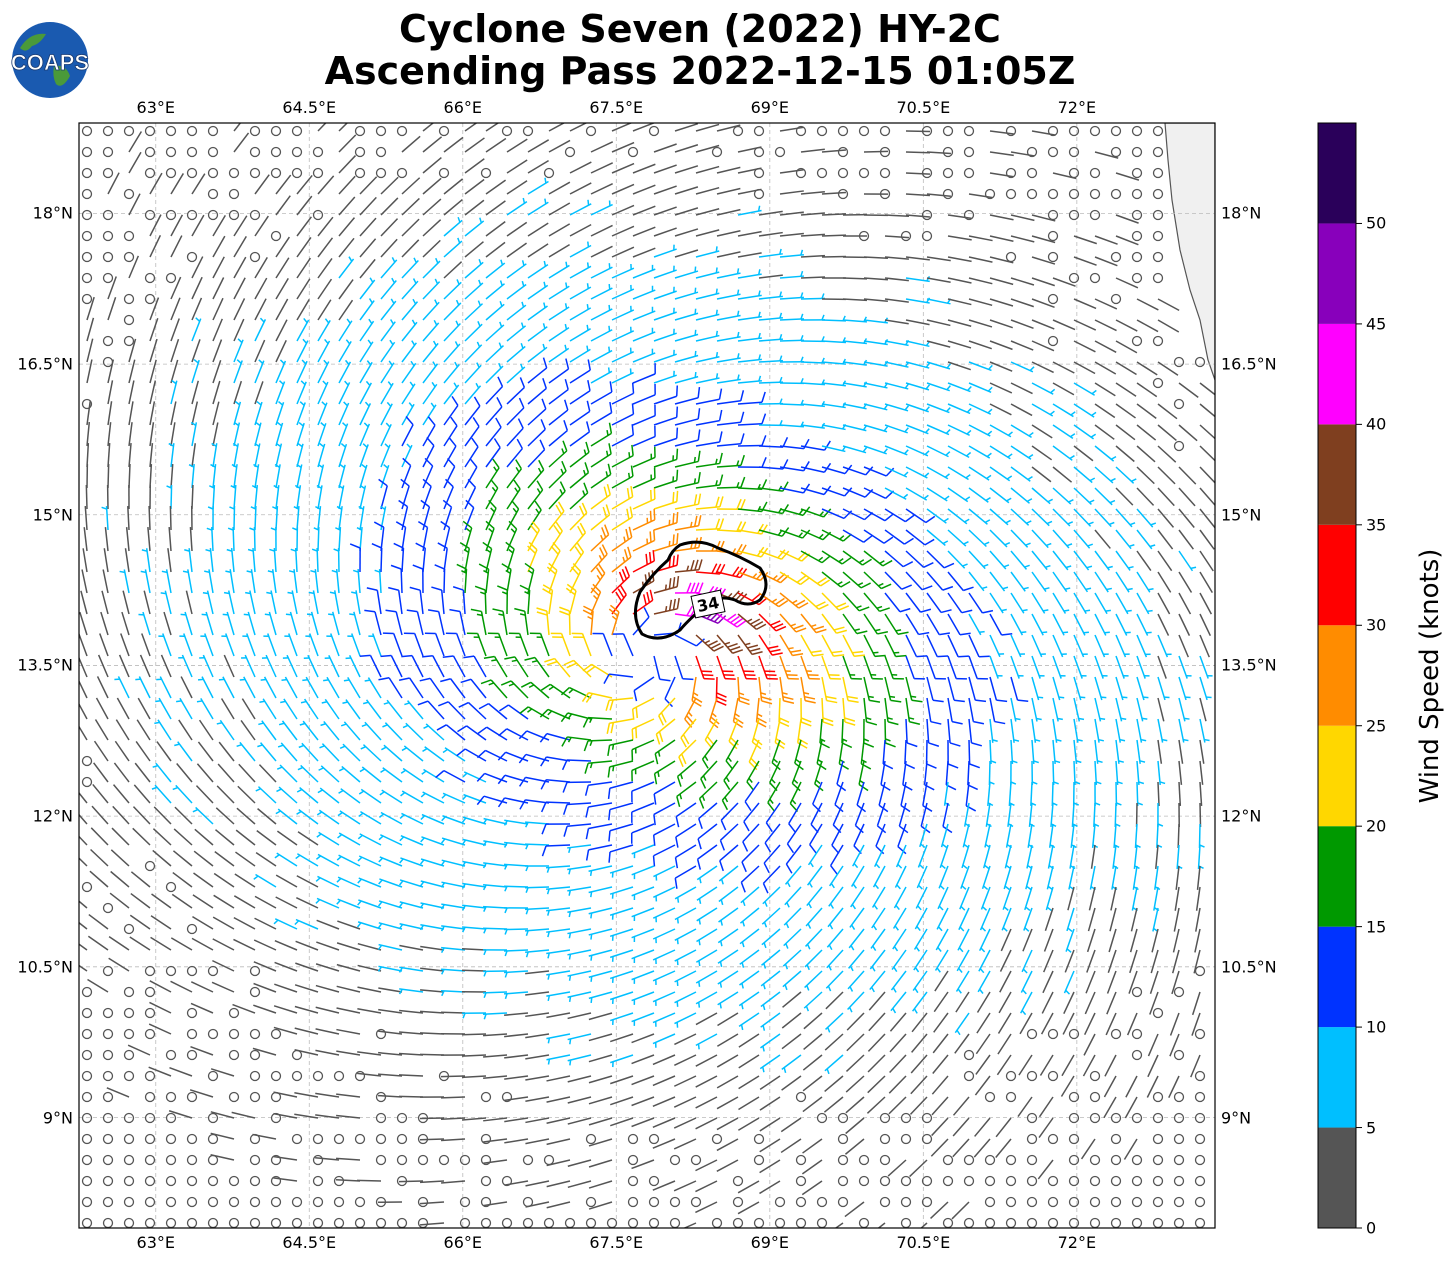 The height and width of the screenshot is (1264, 1455). I want to click on colorbar-bin, so click(1337, 273).